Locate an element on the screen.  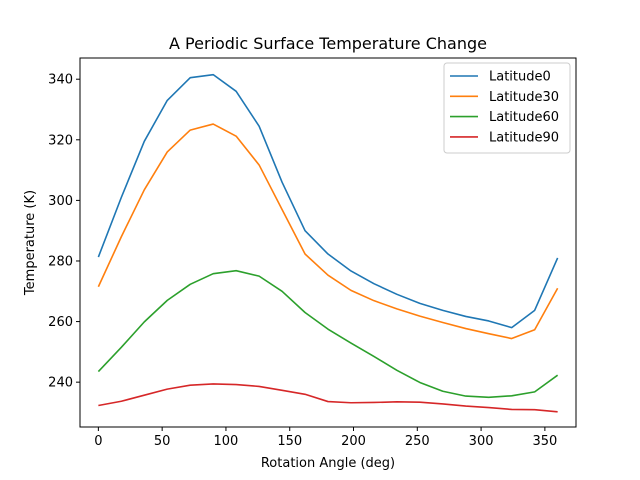
y-tick-label: 260 is located at coordinates (60, 322).